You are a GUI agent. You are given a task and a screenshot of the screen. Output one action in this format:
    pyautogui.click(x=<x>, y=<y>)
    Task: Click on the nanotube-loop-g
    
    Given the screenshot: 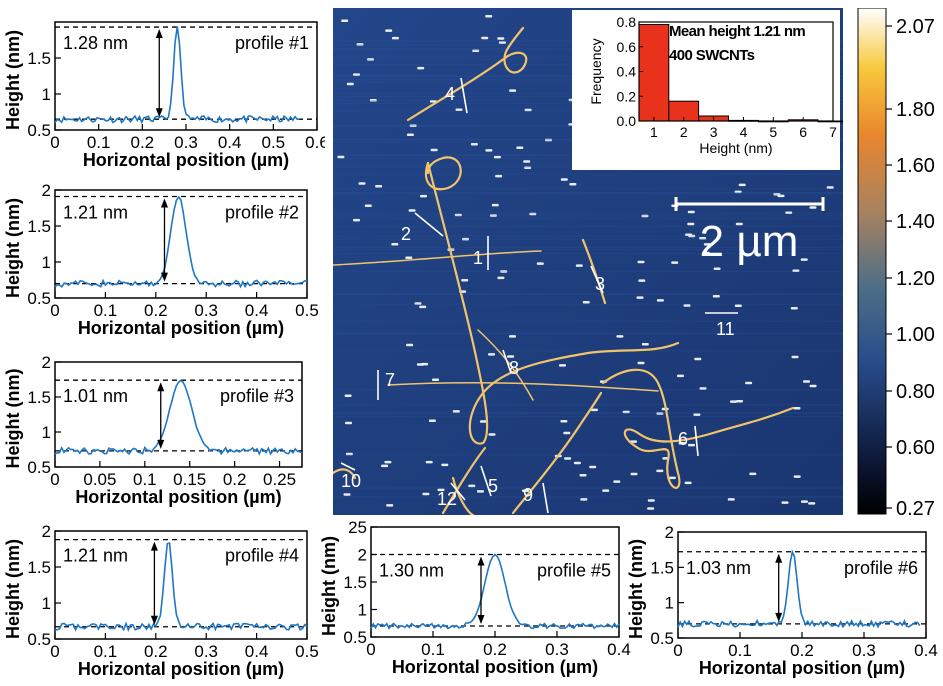 What is the action you would take?
    pyautogui.click(x=698, y=428)
    